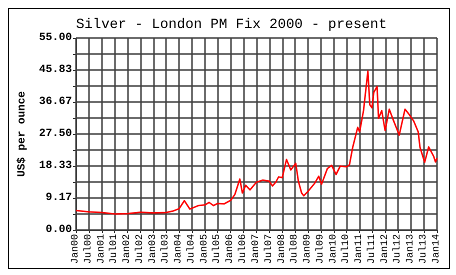 This screenshot has width=456, height=275. I want to click on x-tick-label: Jul02, so click(140, 249).